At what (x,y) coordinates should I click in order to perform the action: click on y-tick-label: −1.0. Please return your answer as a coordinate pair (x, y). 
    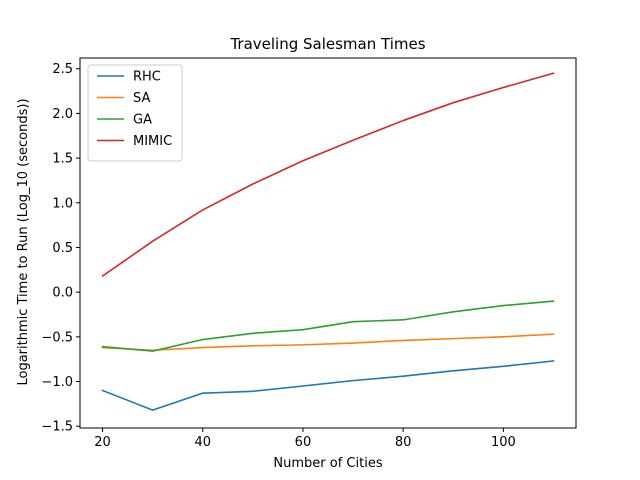
    Looking at the image, I should click on (57, 382).